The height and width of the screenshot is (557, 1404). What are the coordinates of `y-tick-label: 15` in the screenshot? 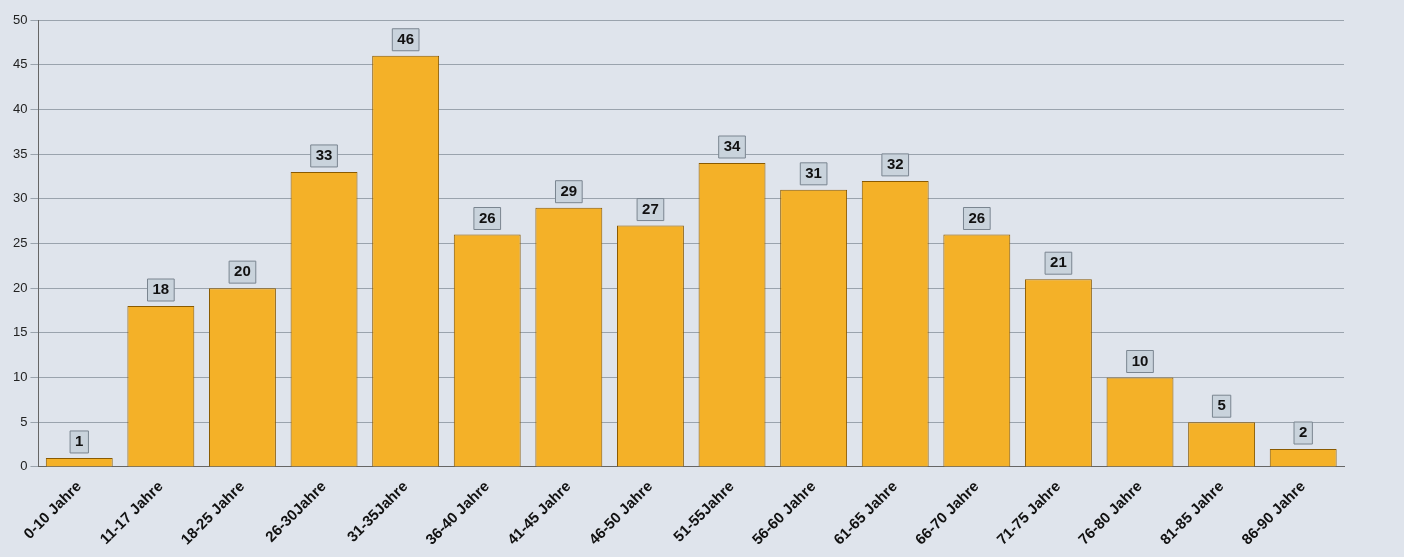 It's located at (20, 332).